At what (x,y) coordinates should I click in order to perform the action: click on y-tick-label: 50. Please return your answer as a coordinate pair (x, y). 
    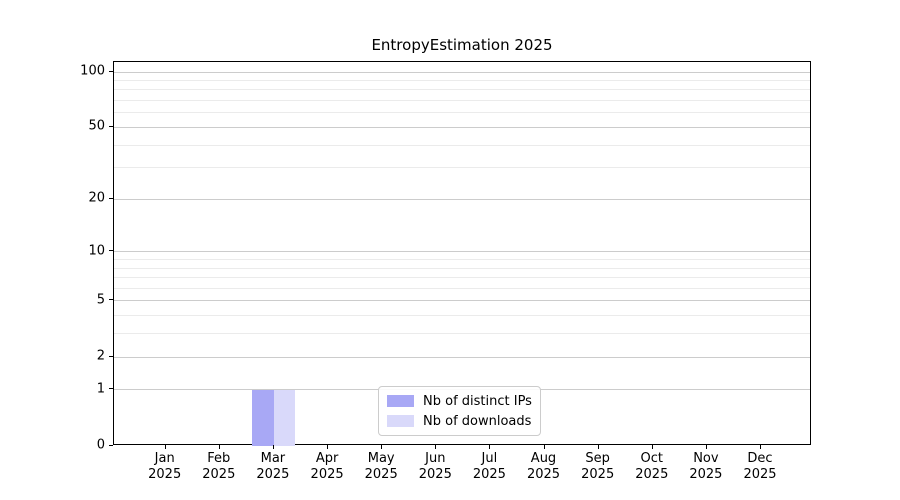
    Looking at the image, I should click on (96, 126).